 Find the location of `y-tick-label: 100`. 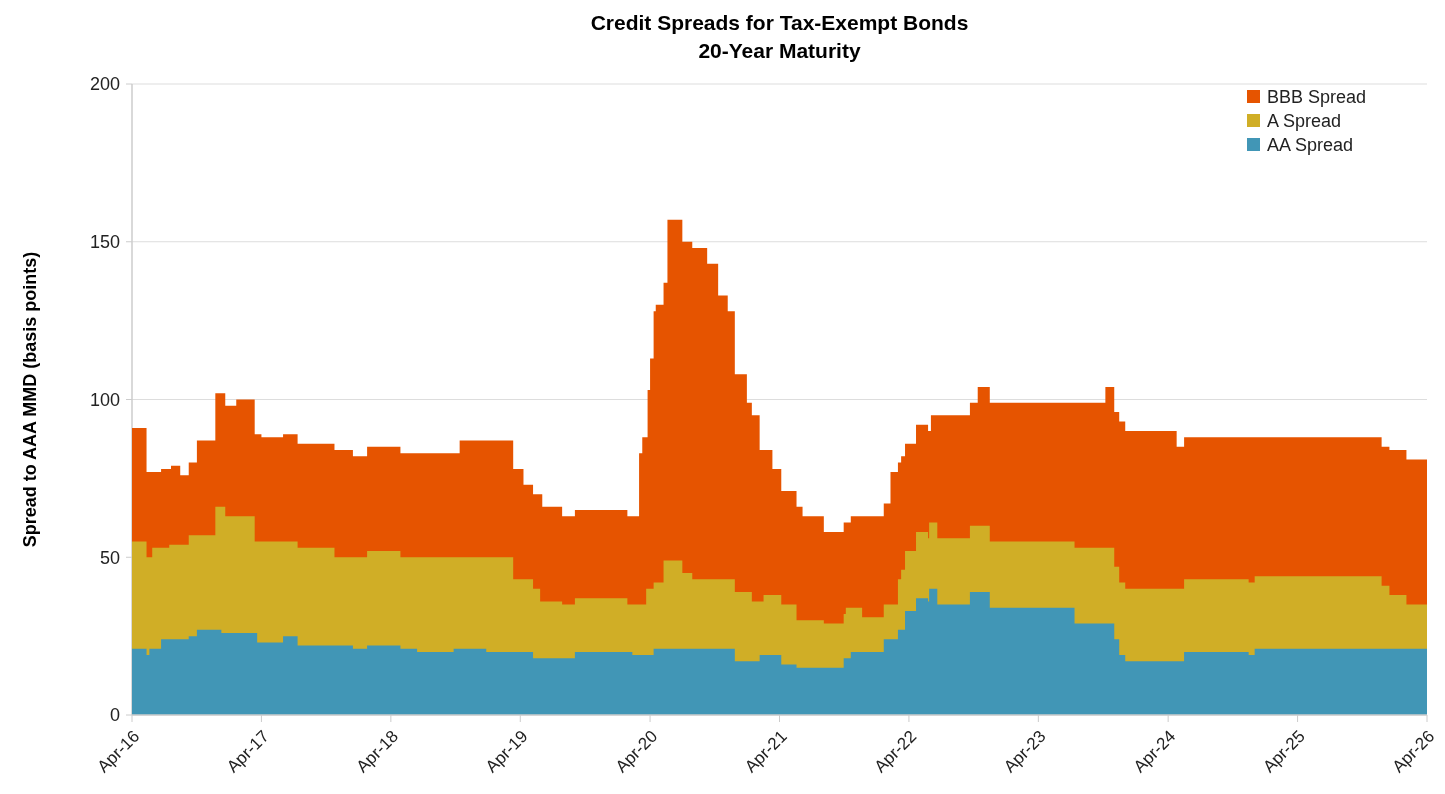

y-tick-label: 100 is located at coordinates (104, 399).